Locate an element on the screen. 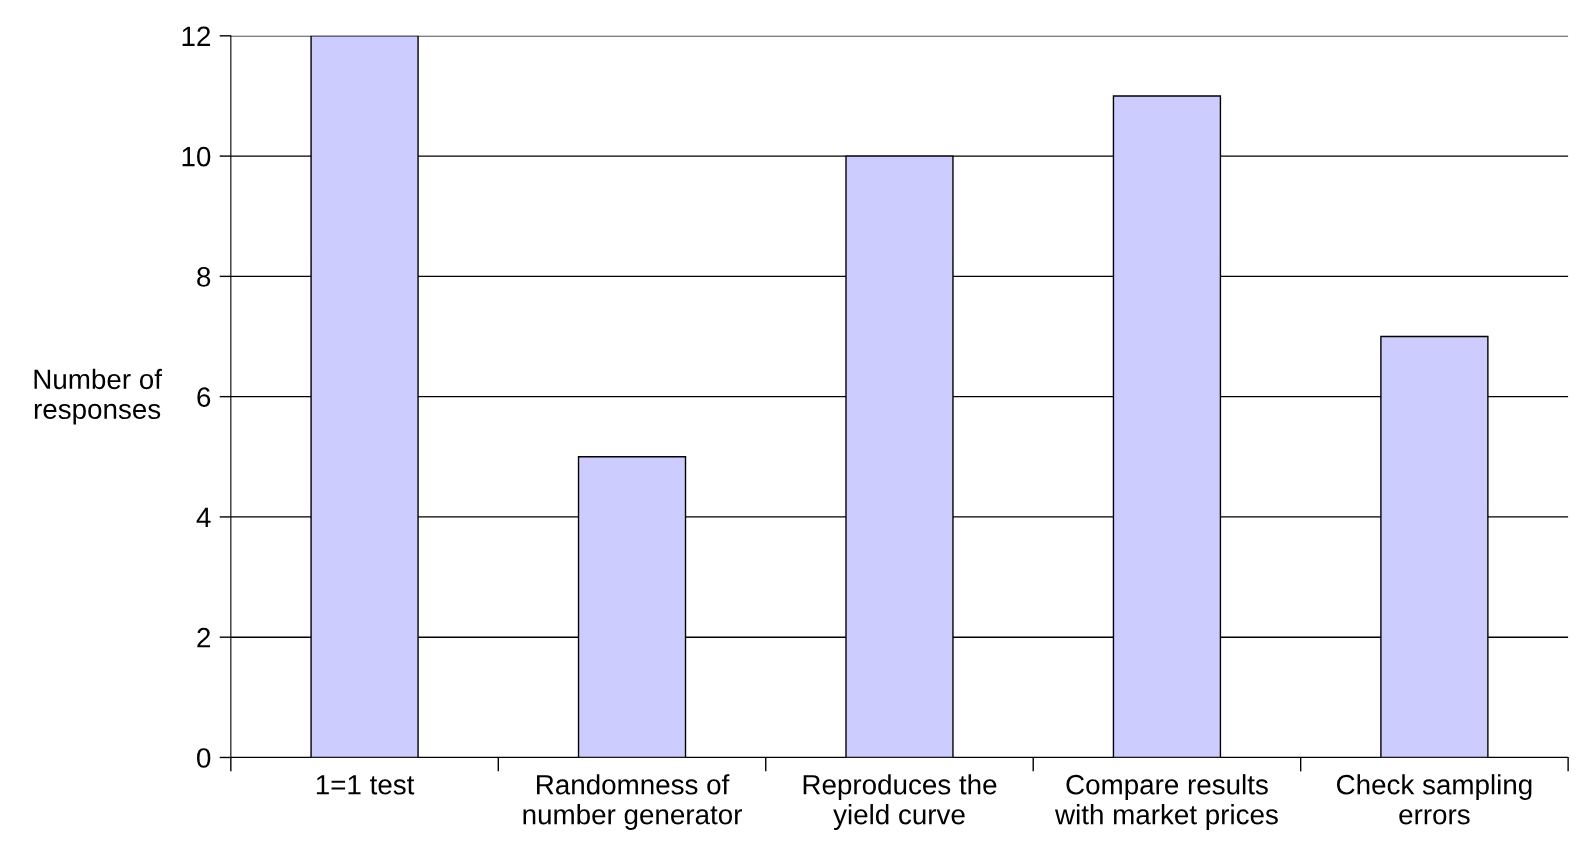 This screenshot has width=1592, height=853. y-tick-label: 8 is located at coordinates (204, 277).